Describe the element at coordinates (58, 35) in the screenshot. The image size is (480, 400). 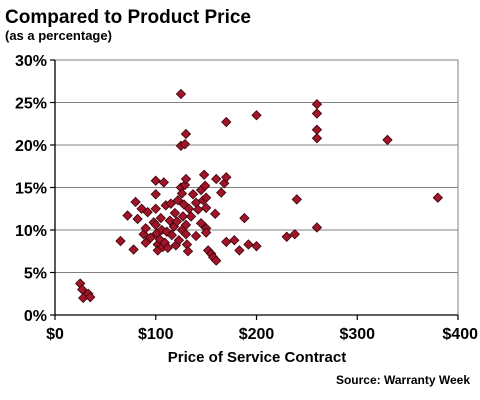
I see `chart-subtitle: (as a percentage)` at that location.